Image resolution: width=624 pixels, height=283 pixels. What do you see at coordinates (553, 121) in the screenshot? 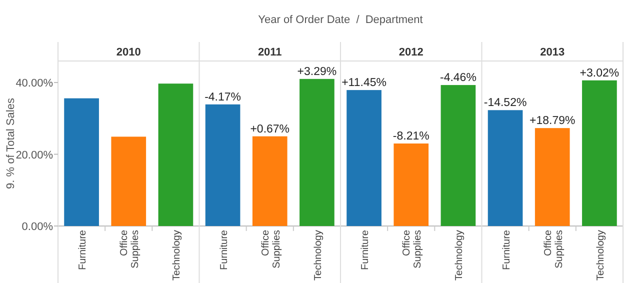
I see `annotation: +18.79%` at bounding box center [553, 121].